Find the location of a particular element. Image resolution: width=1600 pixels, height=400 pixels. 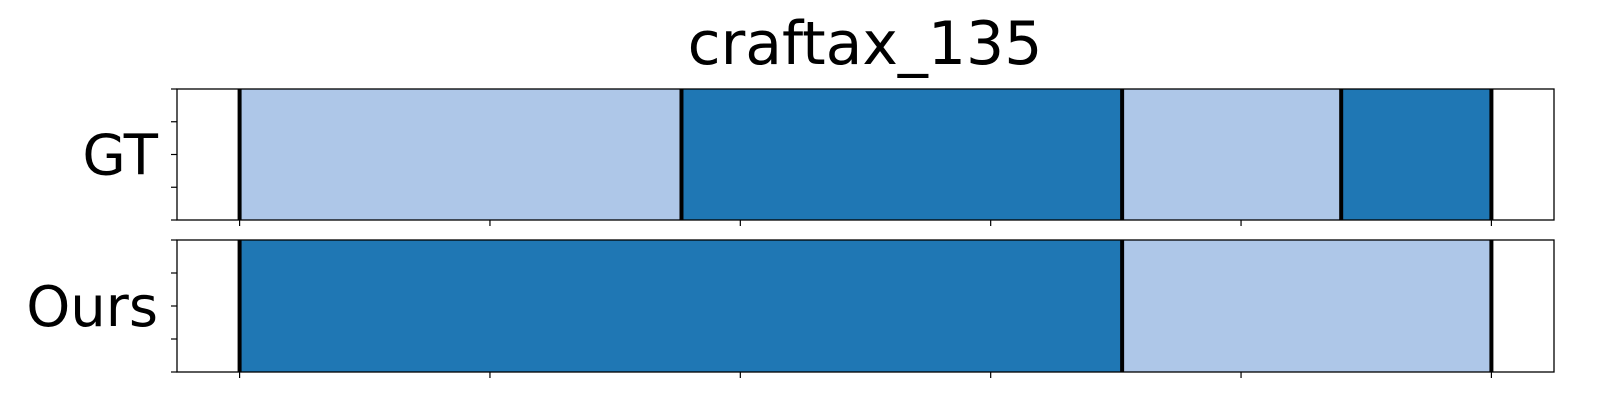

row-label-gt: GT is located at coordinates (120, 156).